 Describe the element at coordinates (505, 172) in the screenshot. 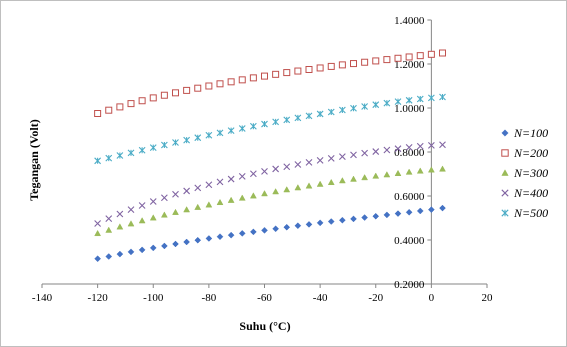

I see `legend-marker` at that location.